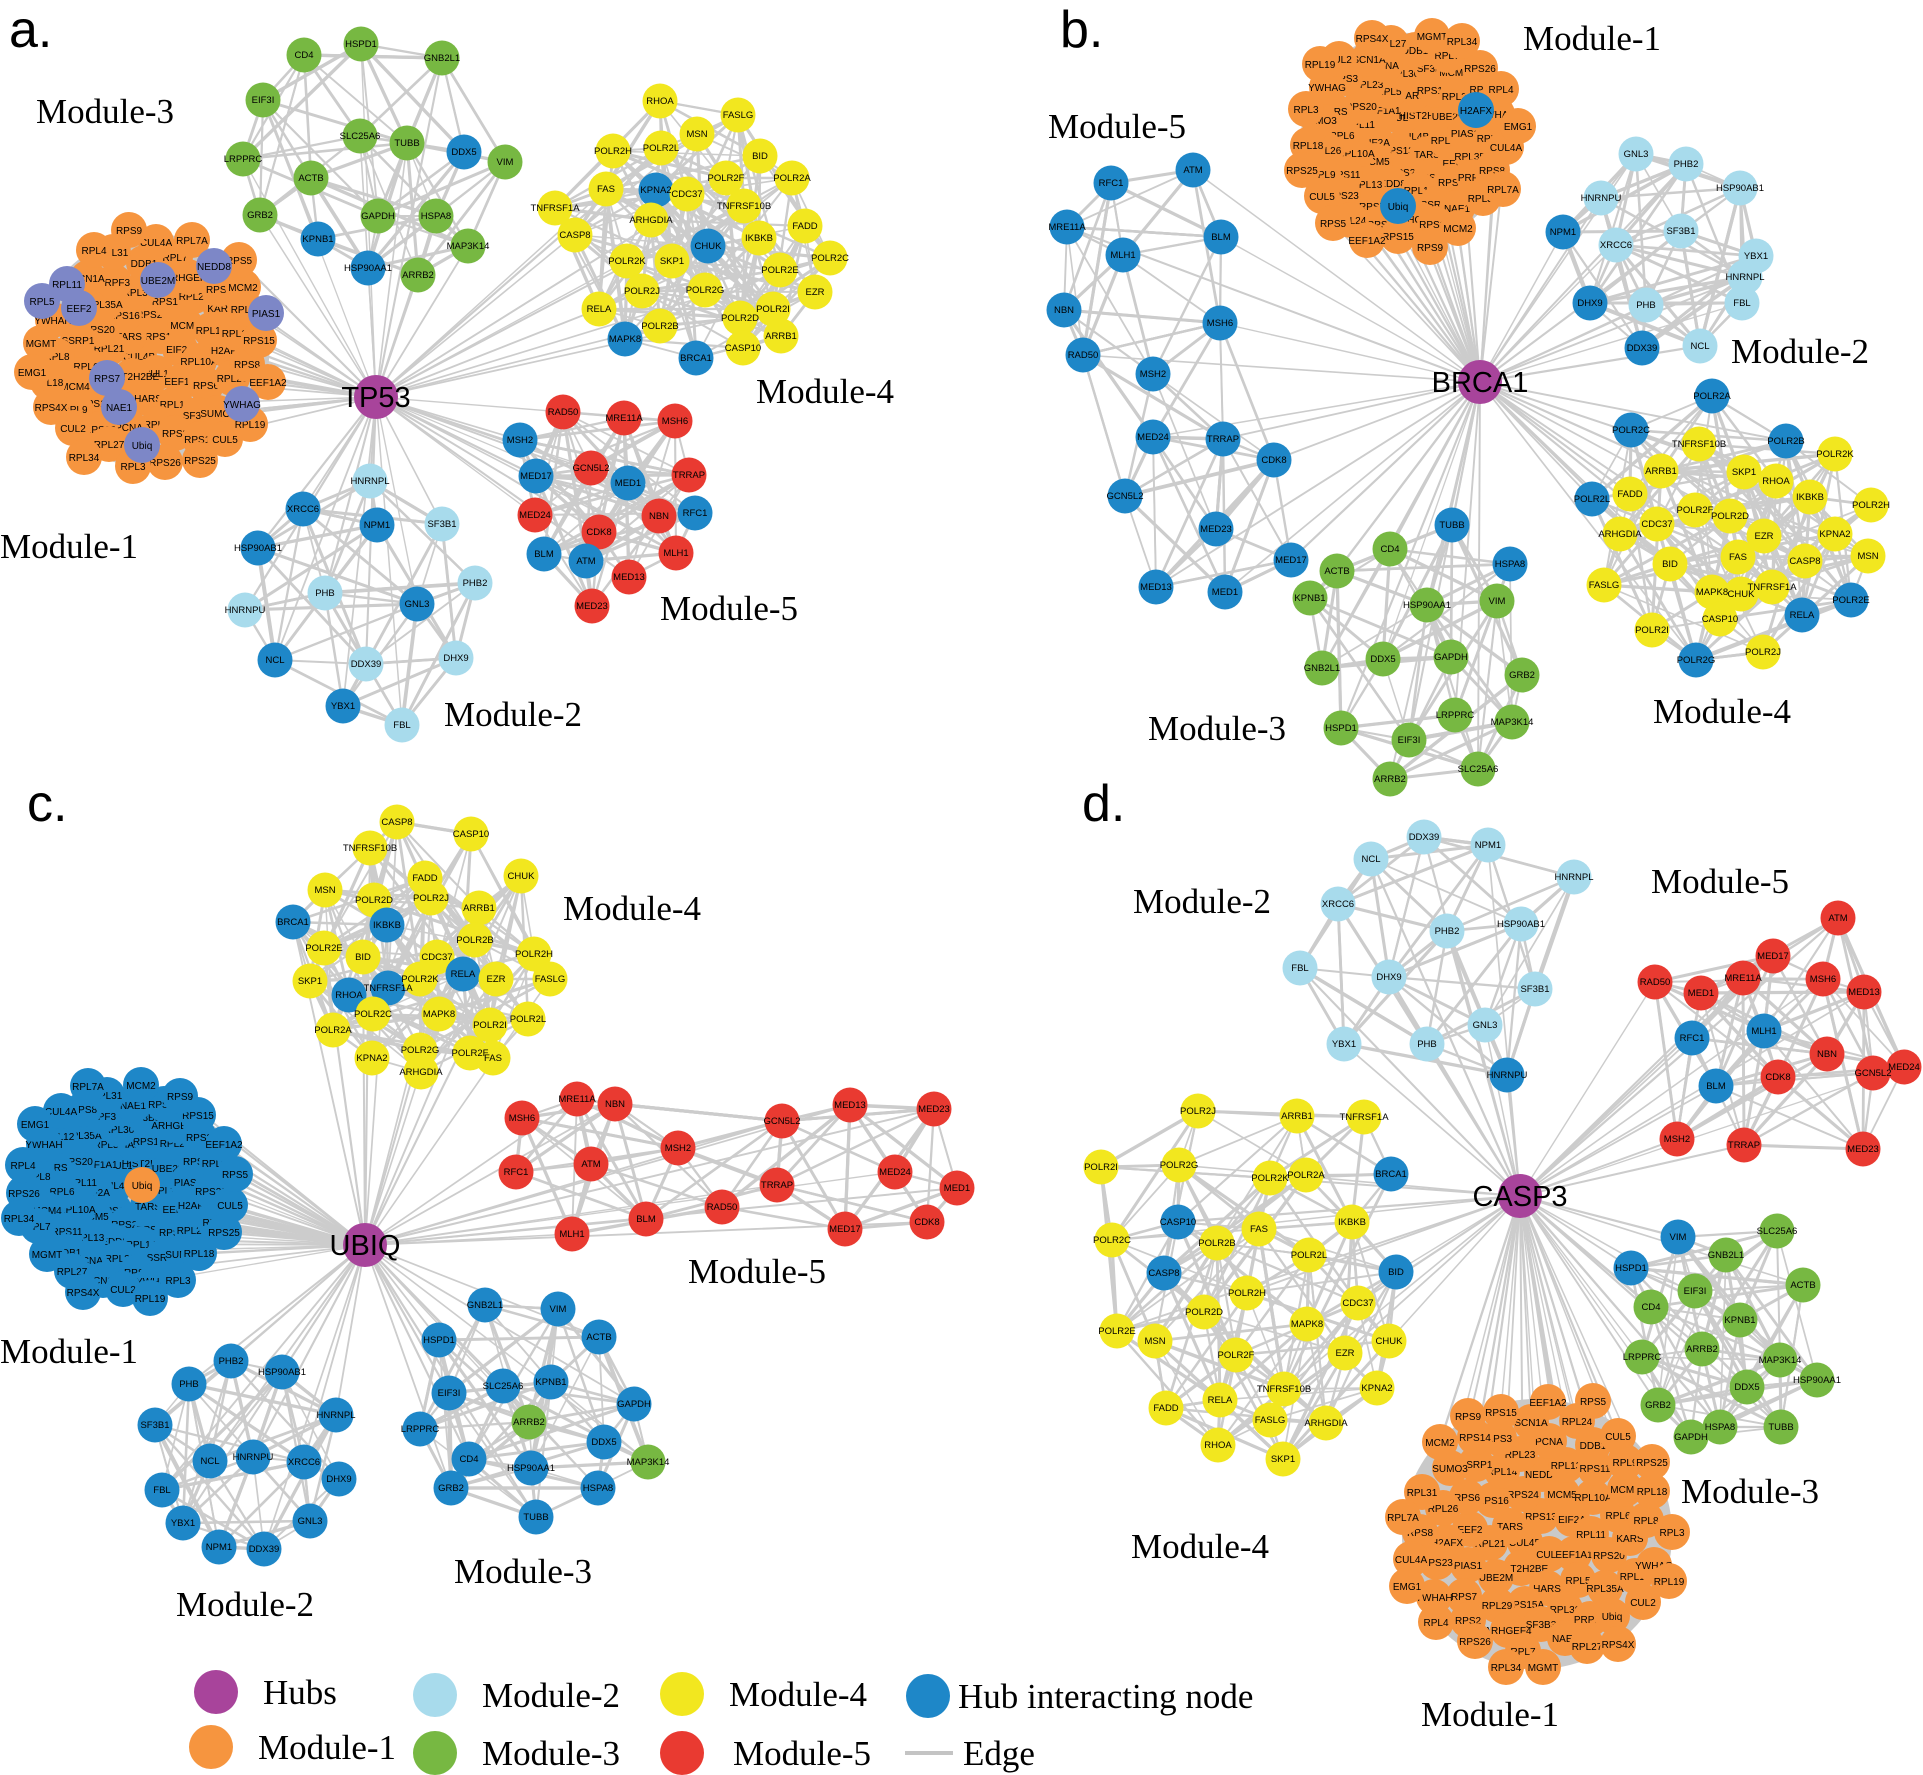 The height and width of the screenshot is (1775, 1923). Describe the element at coordinates (144, 264) in the screenshot. I see `svg-text: DDB1` at that location.